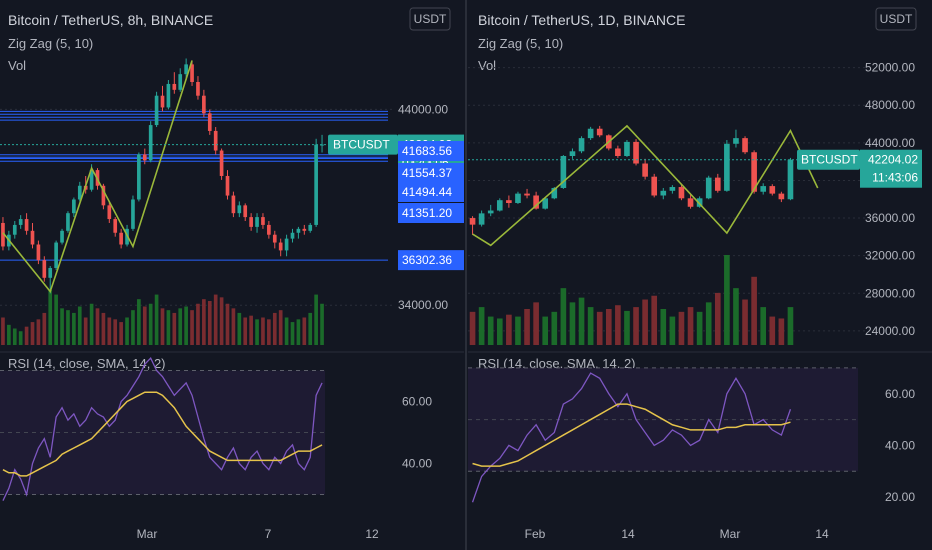 Image resolution: width=932 pixels, height=550 pixels. Describe the element at coordinates (891, 168) in the screenshot. I see `right-last-price-tag: 42204.02 11:43:06` at that location.